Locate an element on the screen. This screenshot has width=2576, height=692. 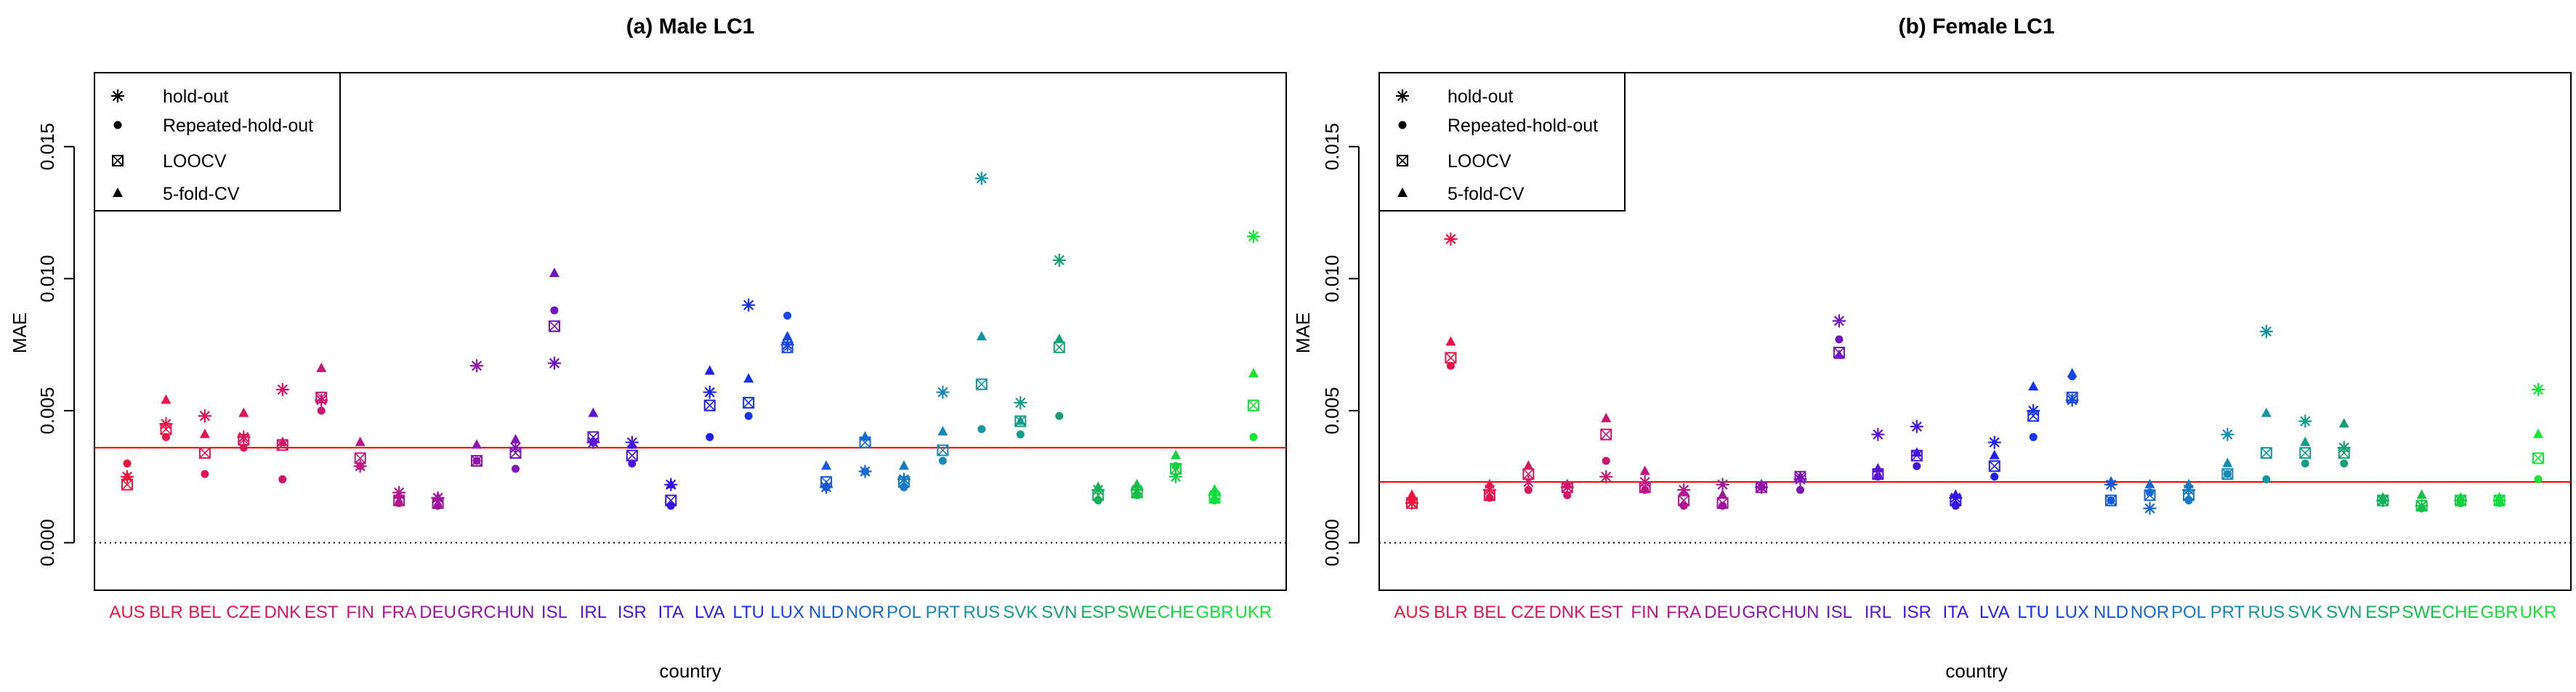
y-axis-title: MAE is located at coordinates (1303, 333).